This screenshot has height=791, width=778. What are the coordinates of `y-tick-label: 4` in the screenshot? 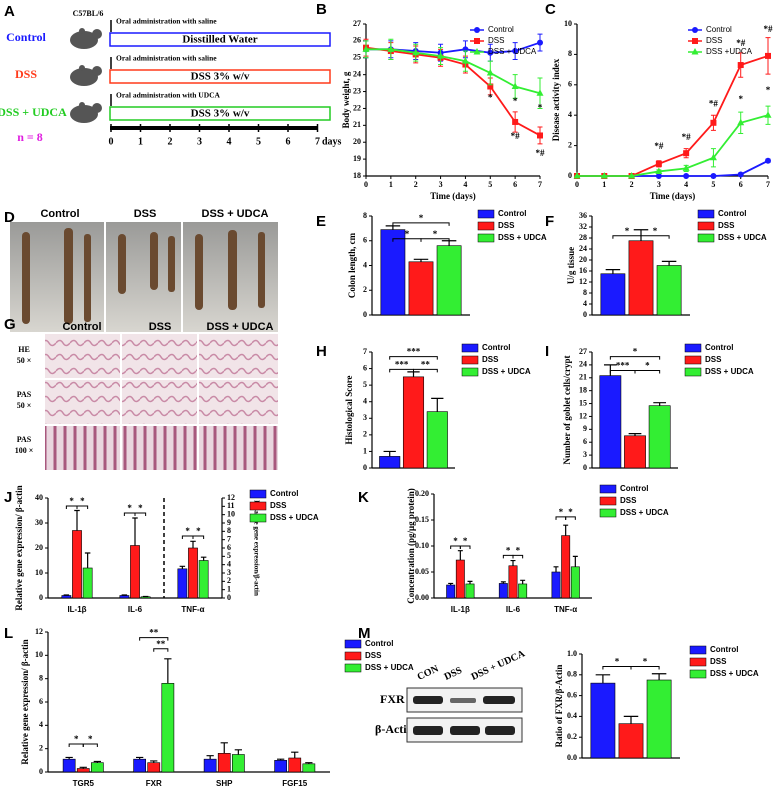 It's located at (365, 264).